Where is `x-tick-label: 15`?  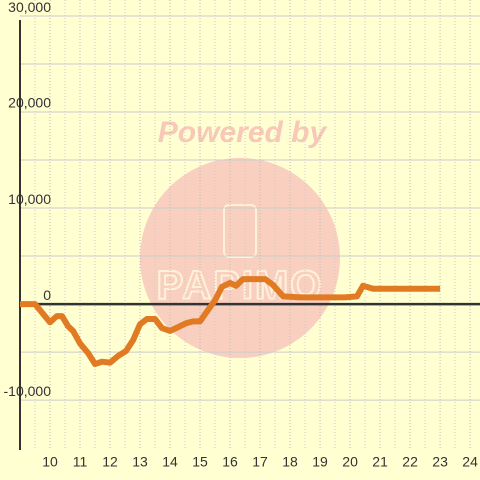 x-tick-label: 15 is located at coordinates (200, 462).